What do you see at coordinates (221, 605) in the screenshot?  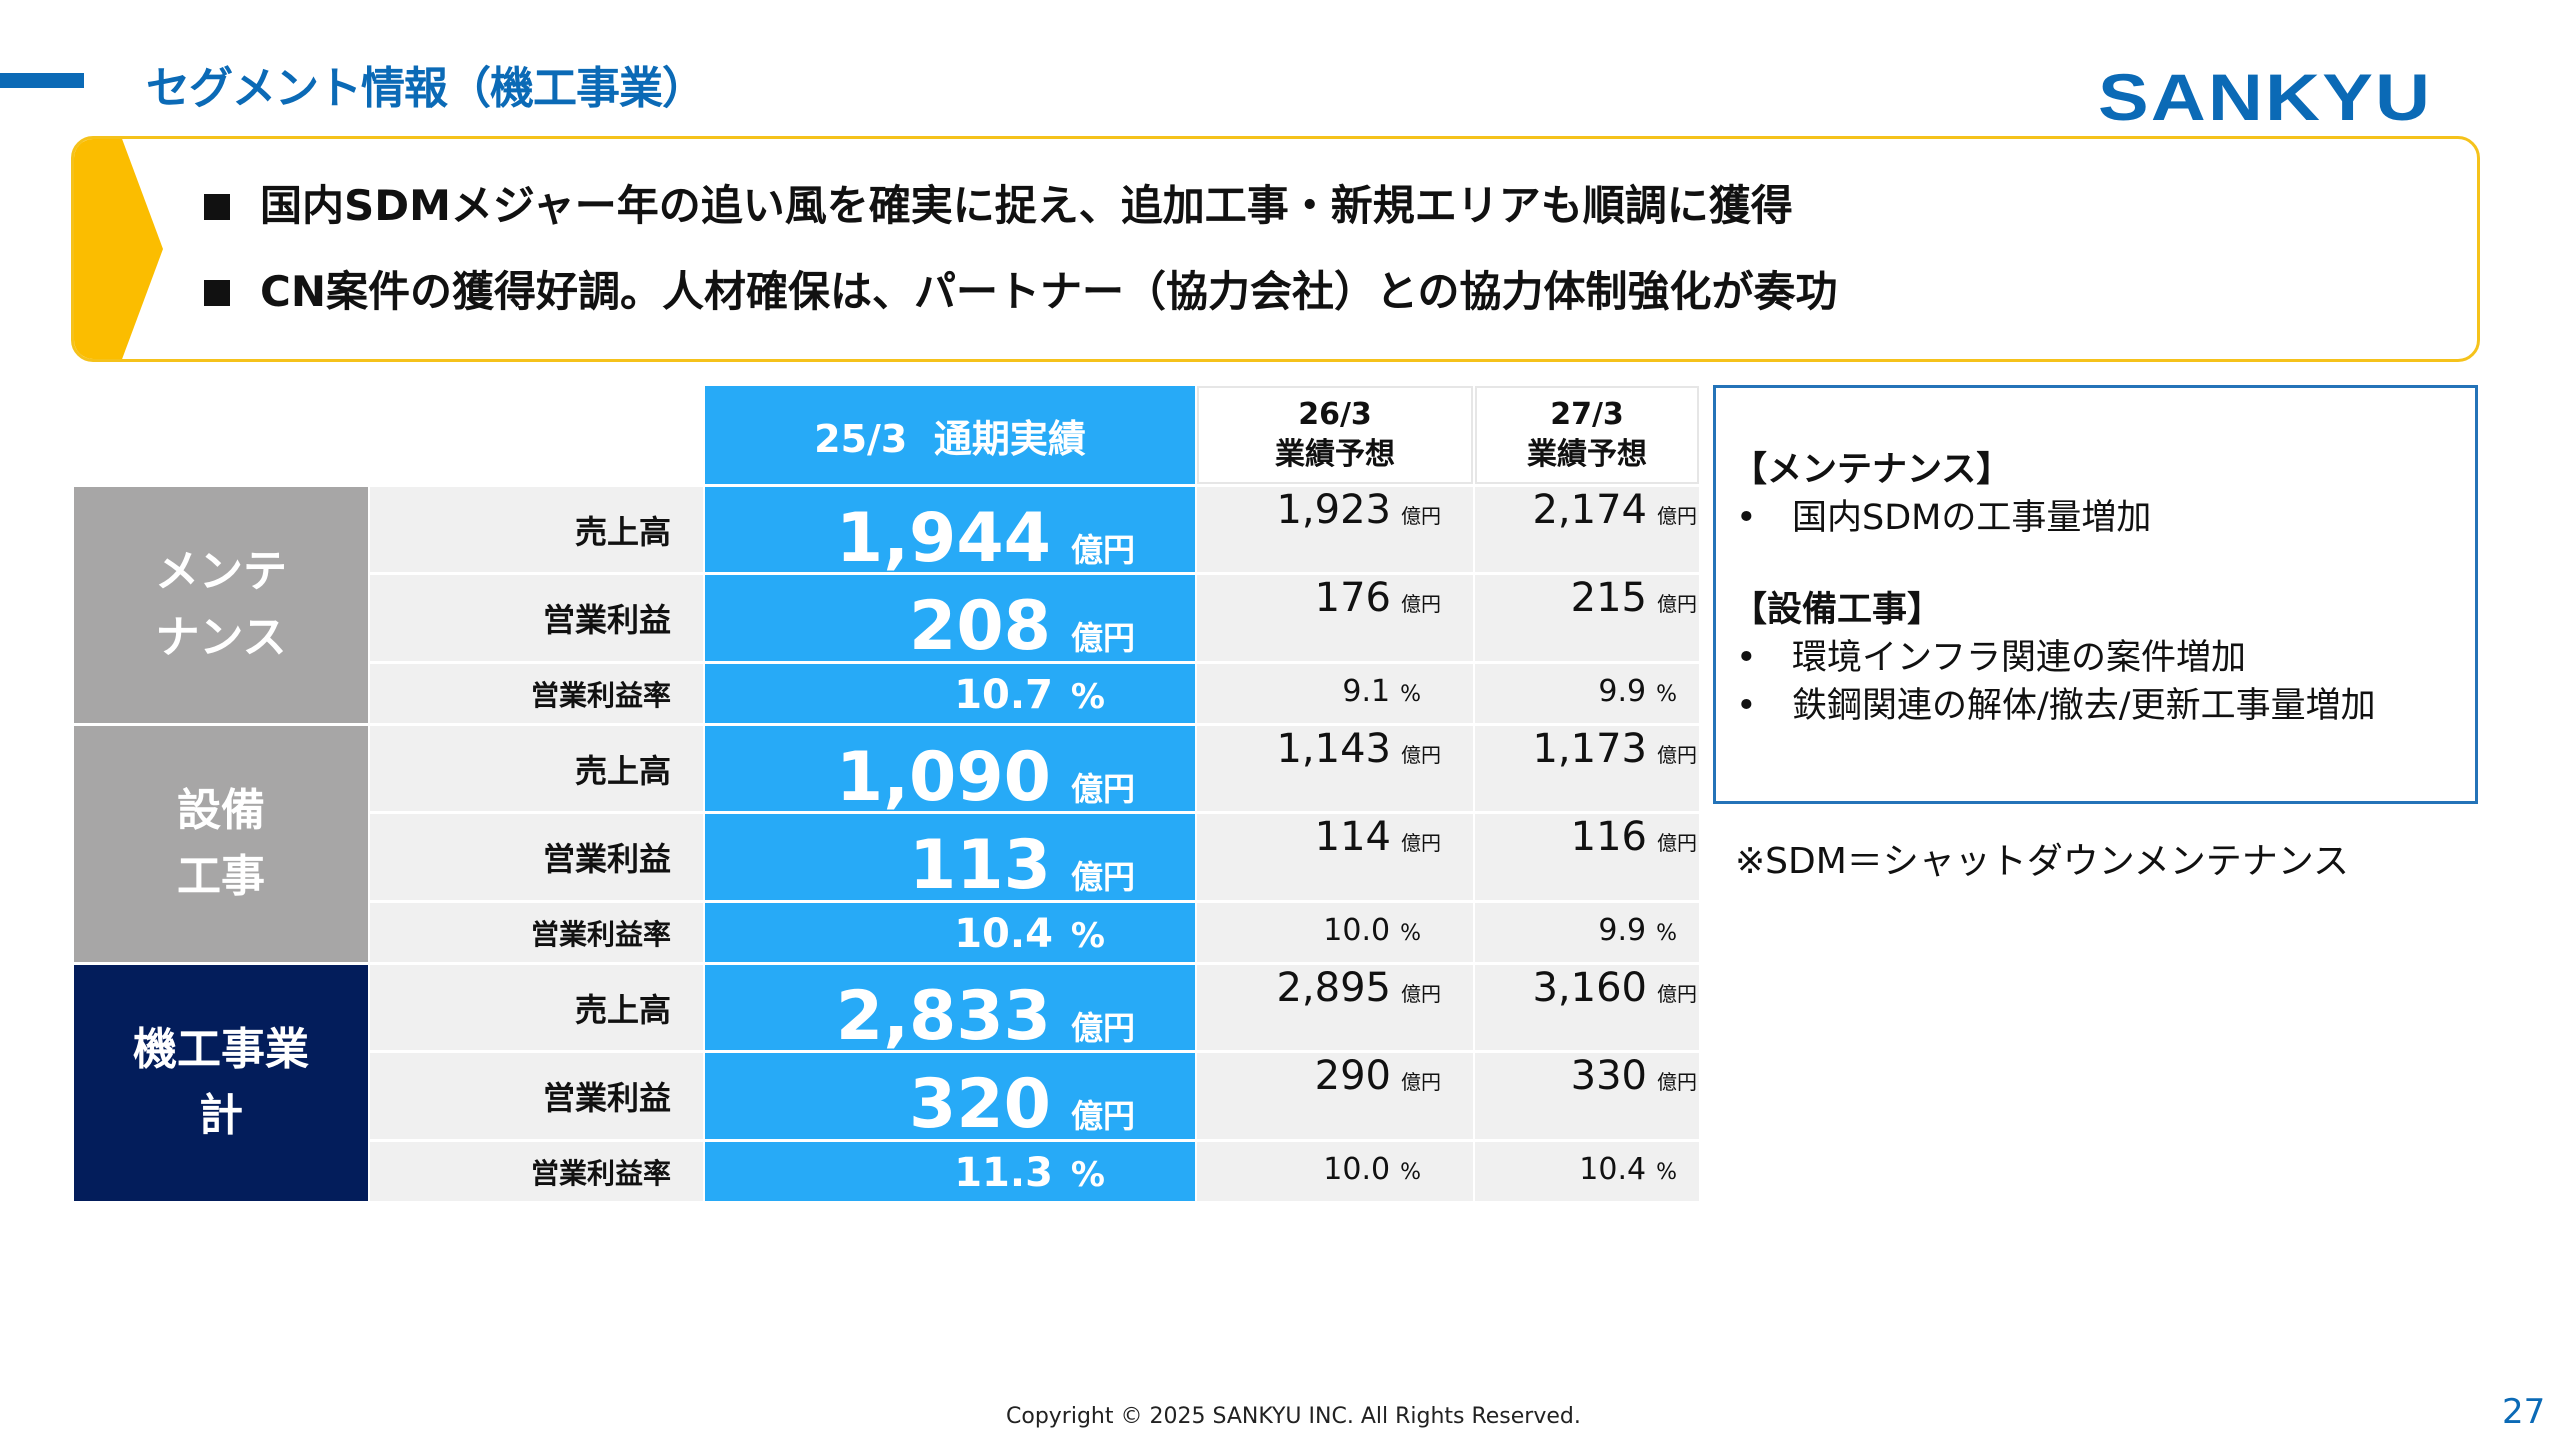 I see `group-maintenance: メンテ ナンス` at bounding box center [221, 605].